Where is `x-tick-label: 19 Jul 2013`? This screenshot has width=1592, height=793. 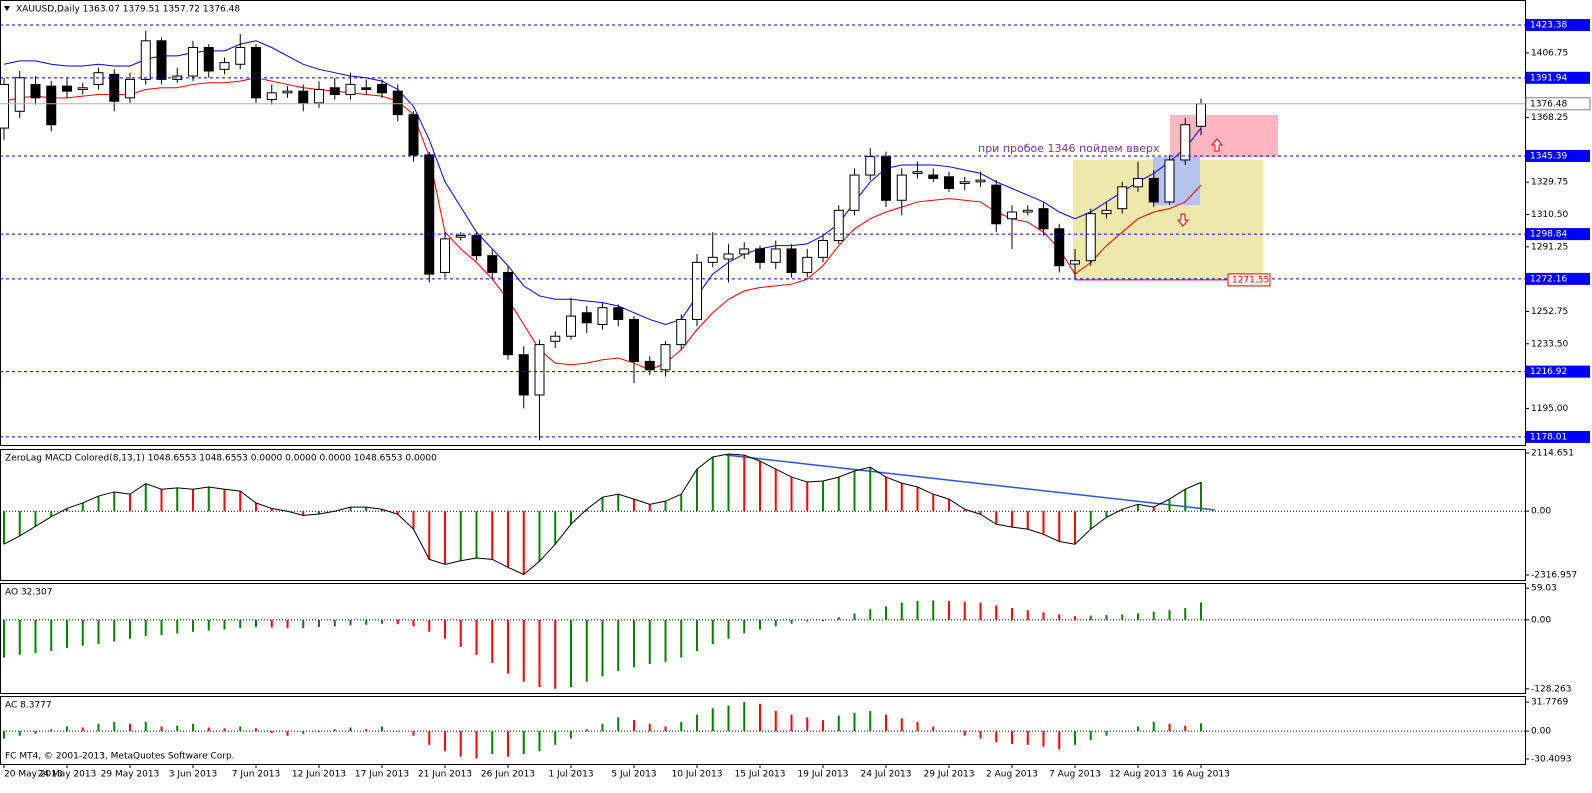
x-tick-label: 19 Jul 2013 is located at coordinates (823, 775).